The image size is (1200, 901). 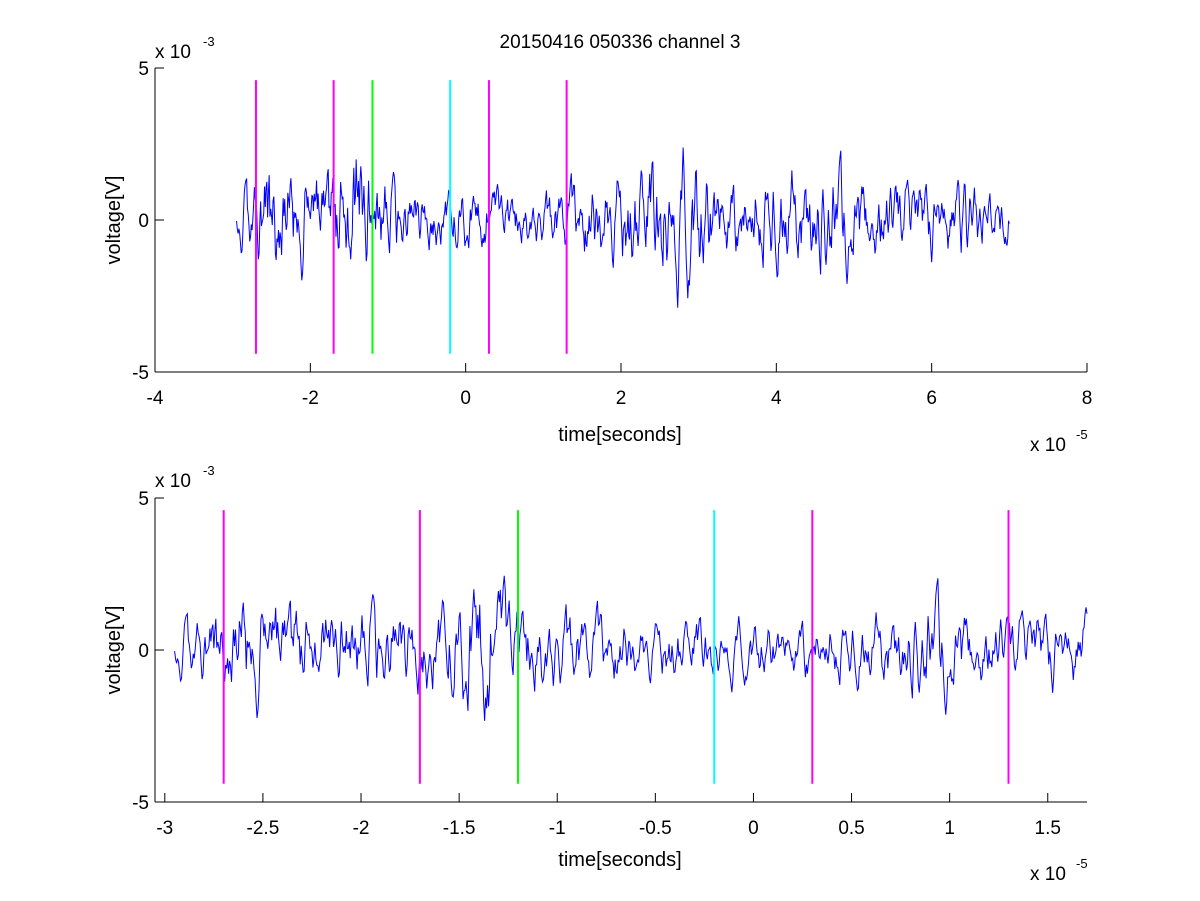 What do you see at coordinates (619, 435) in the screenshot?
I see `top-x-axis-label: time[seconds]` at bounding box center [619, 435].